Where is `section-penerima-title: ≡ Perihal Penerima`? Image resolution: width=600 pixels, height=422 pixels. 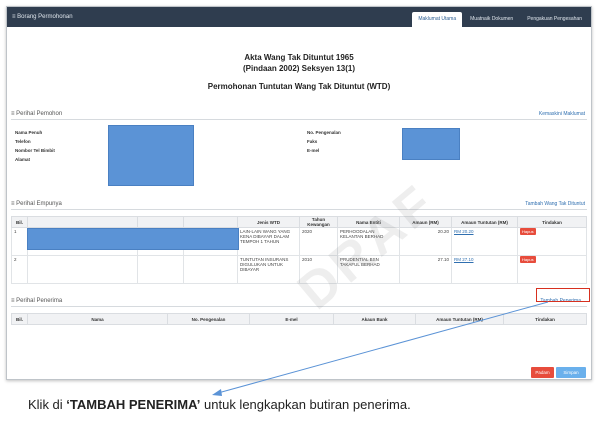
section-penerima-title: ≡ Perihal Penerima is located at coordinates (37, 301).